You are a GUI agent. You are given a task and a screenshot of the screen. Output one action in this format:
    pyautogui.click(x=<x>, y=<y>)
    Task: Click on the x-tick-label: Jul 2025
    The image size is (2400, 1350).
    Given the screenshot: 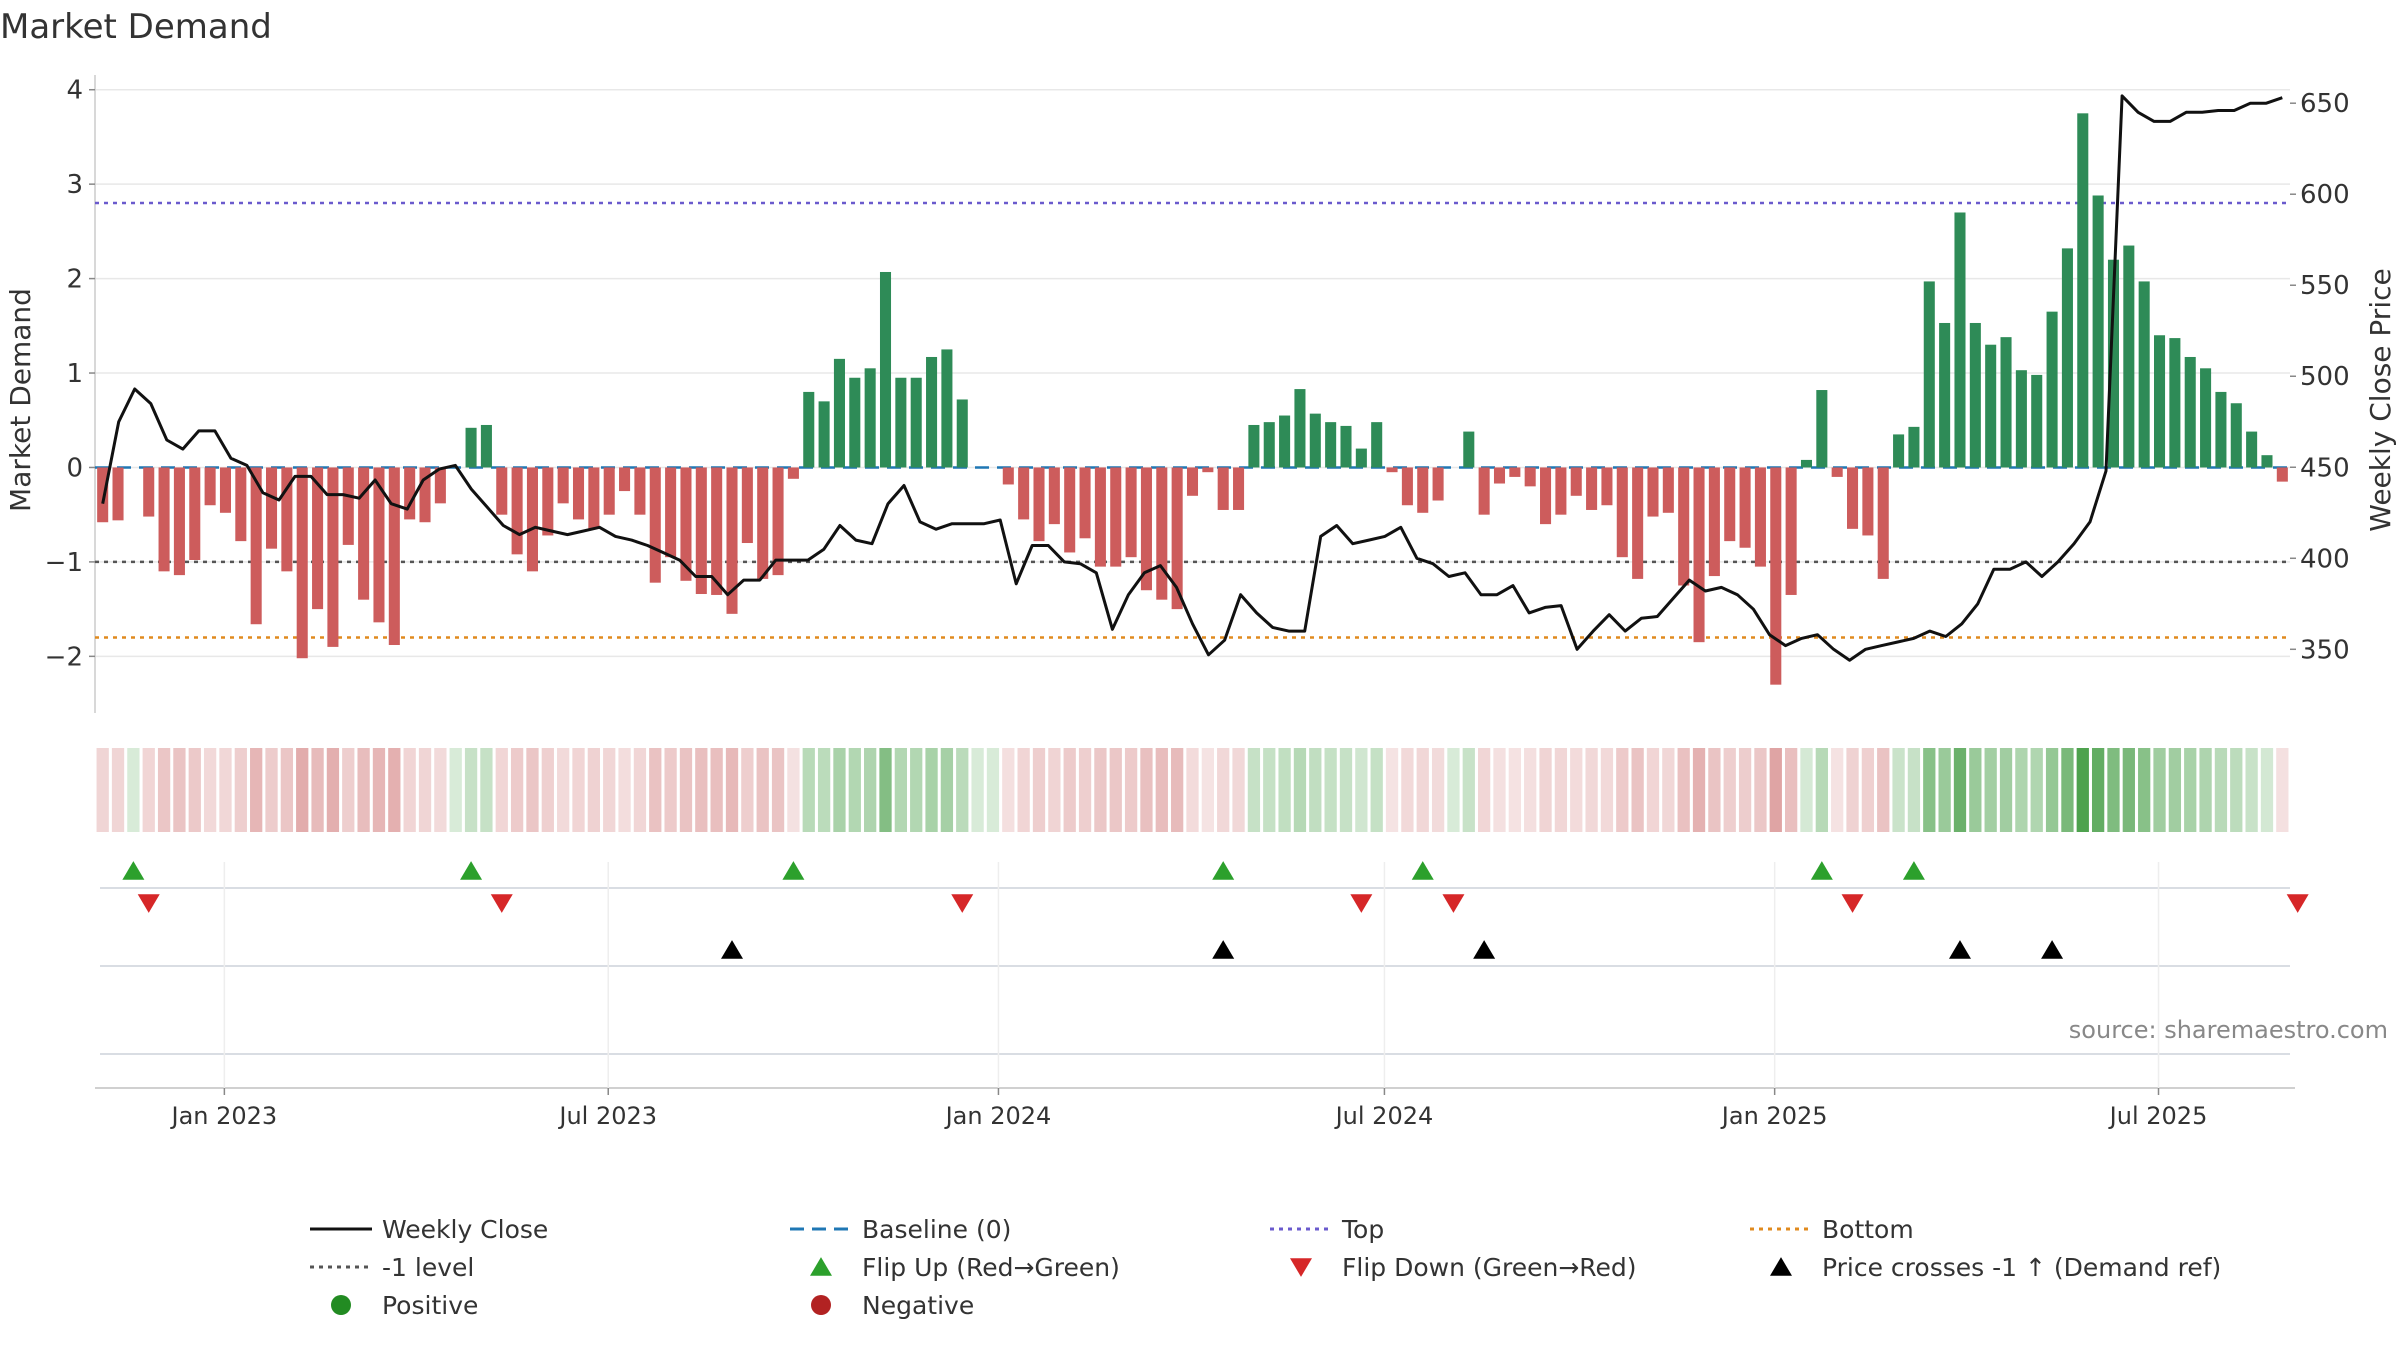 What is the action you would take?
    pyautogui.click(x=2158, y=1116)
    